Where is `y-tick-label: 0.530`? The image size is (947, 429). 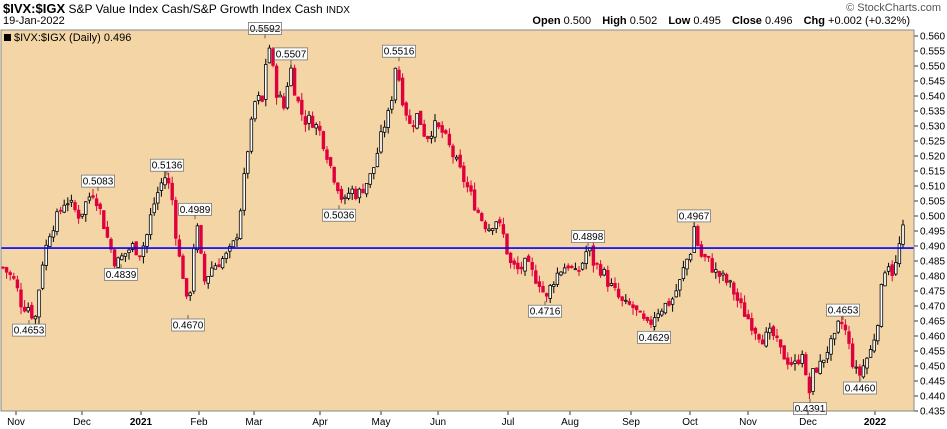 y-tick-label: 0.530 is located at coordinates (932, 127).